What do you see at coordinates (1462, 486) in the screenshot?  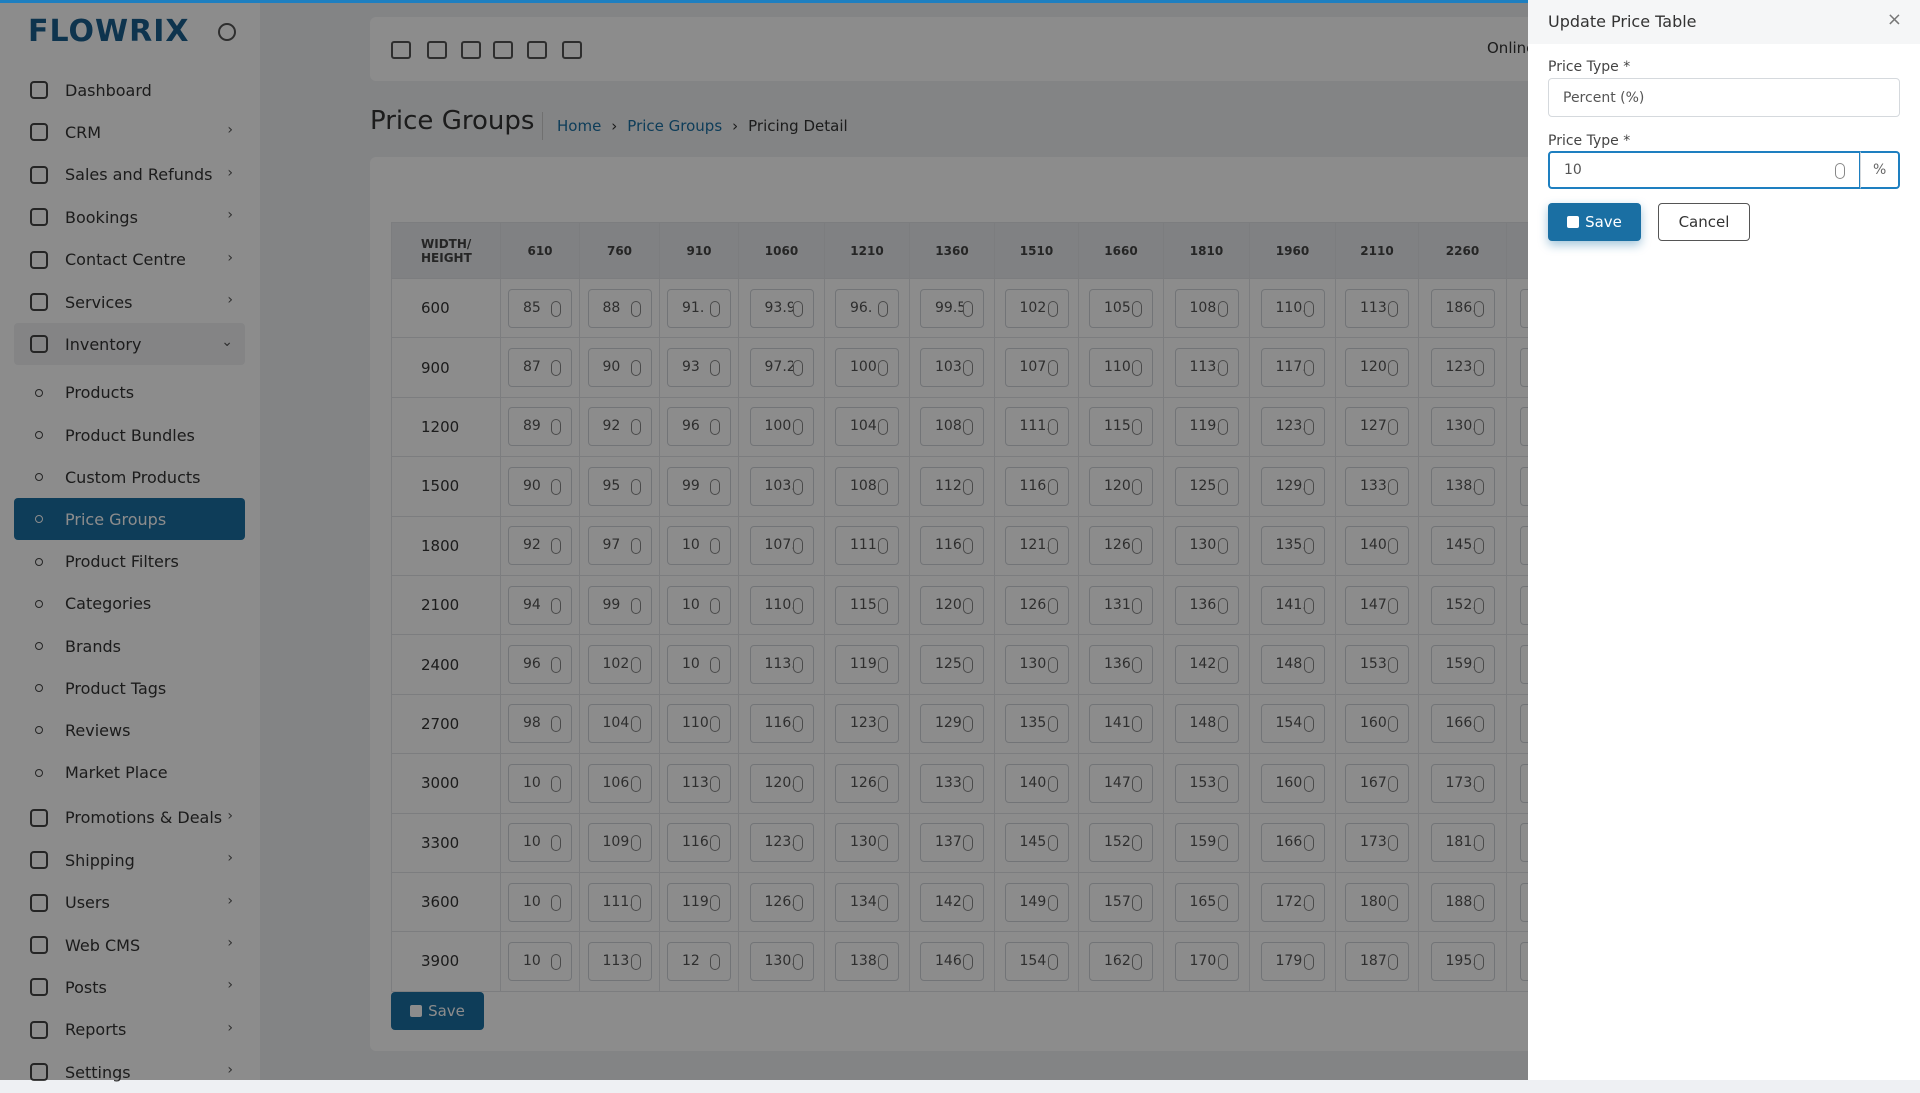 I see `price-input: 138.` at bounding box center [1462, 486].